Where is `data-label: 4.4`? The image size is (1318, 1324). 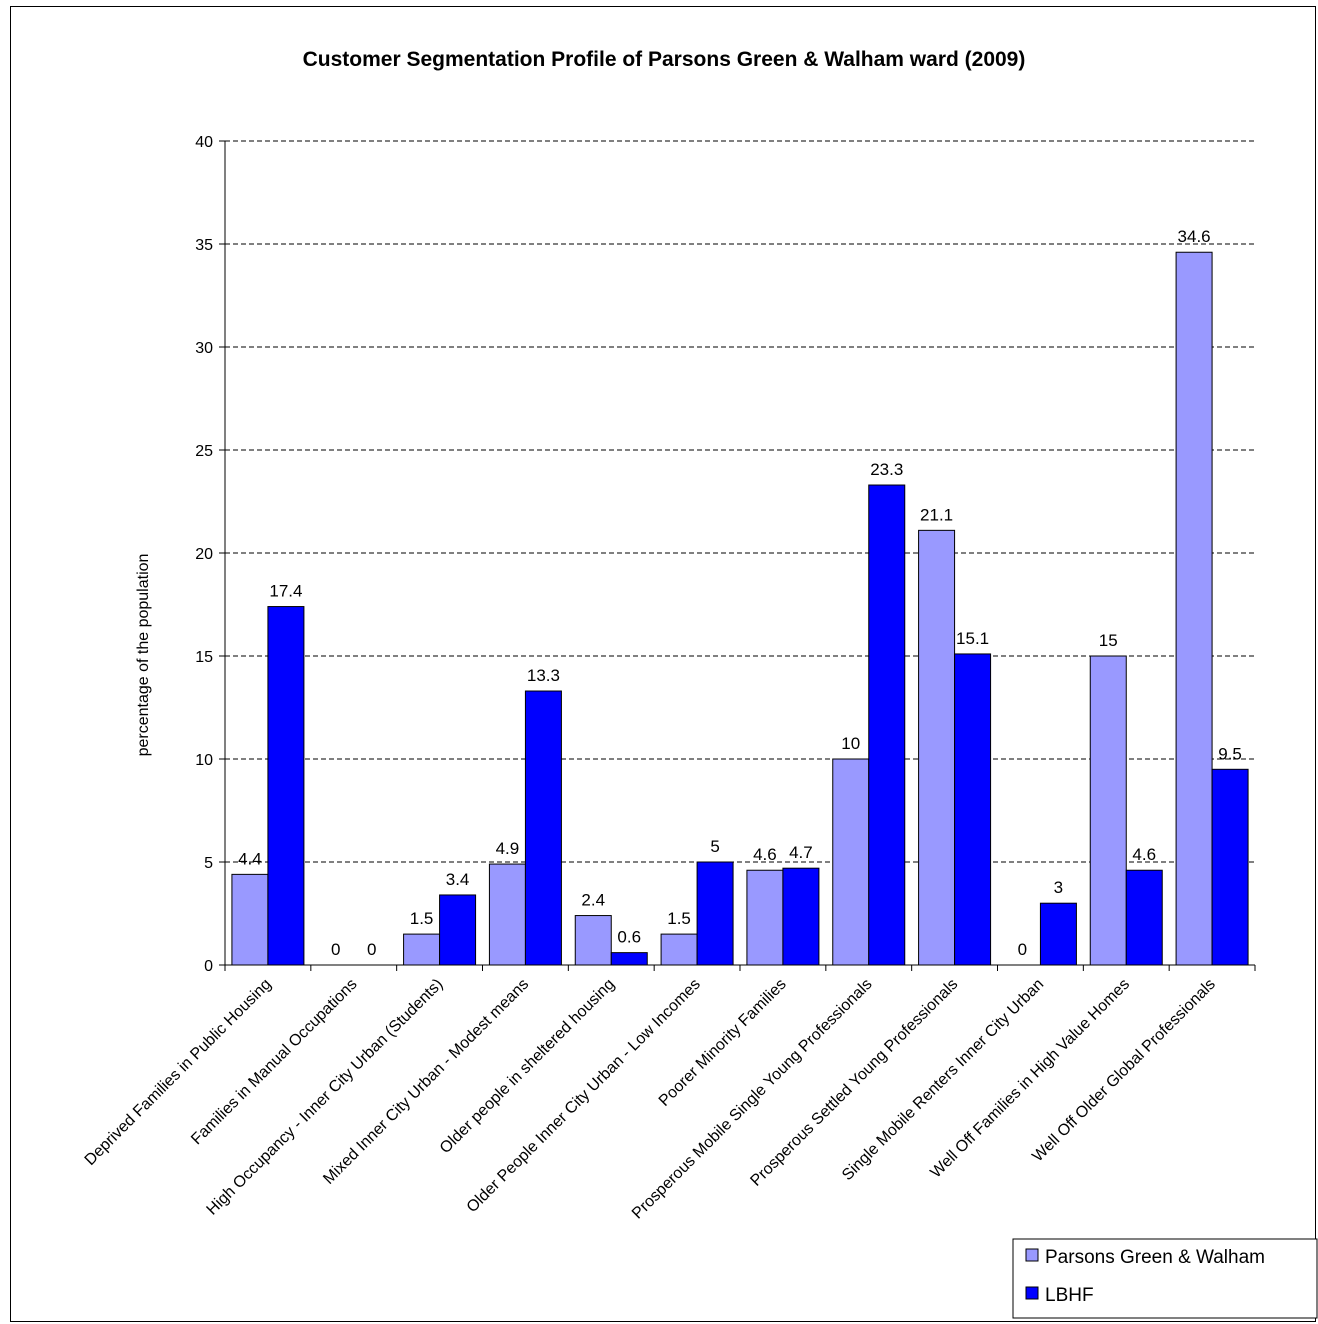 data-label: 4.4 is located at coordinates (250, 858).